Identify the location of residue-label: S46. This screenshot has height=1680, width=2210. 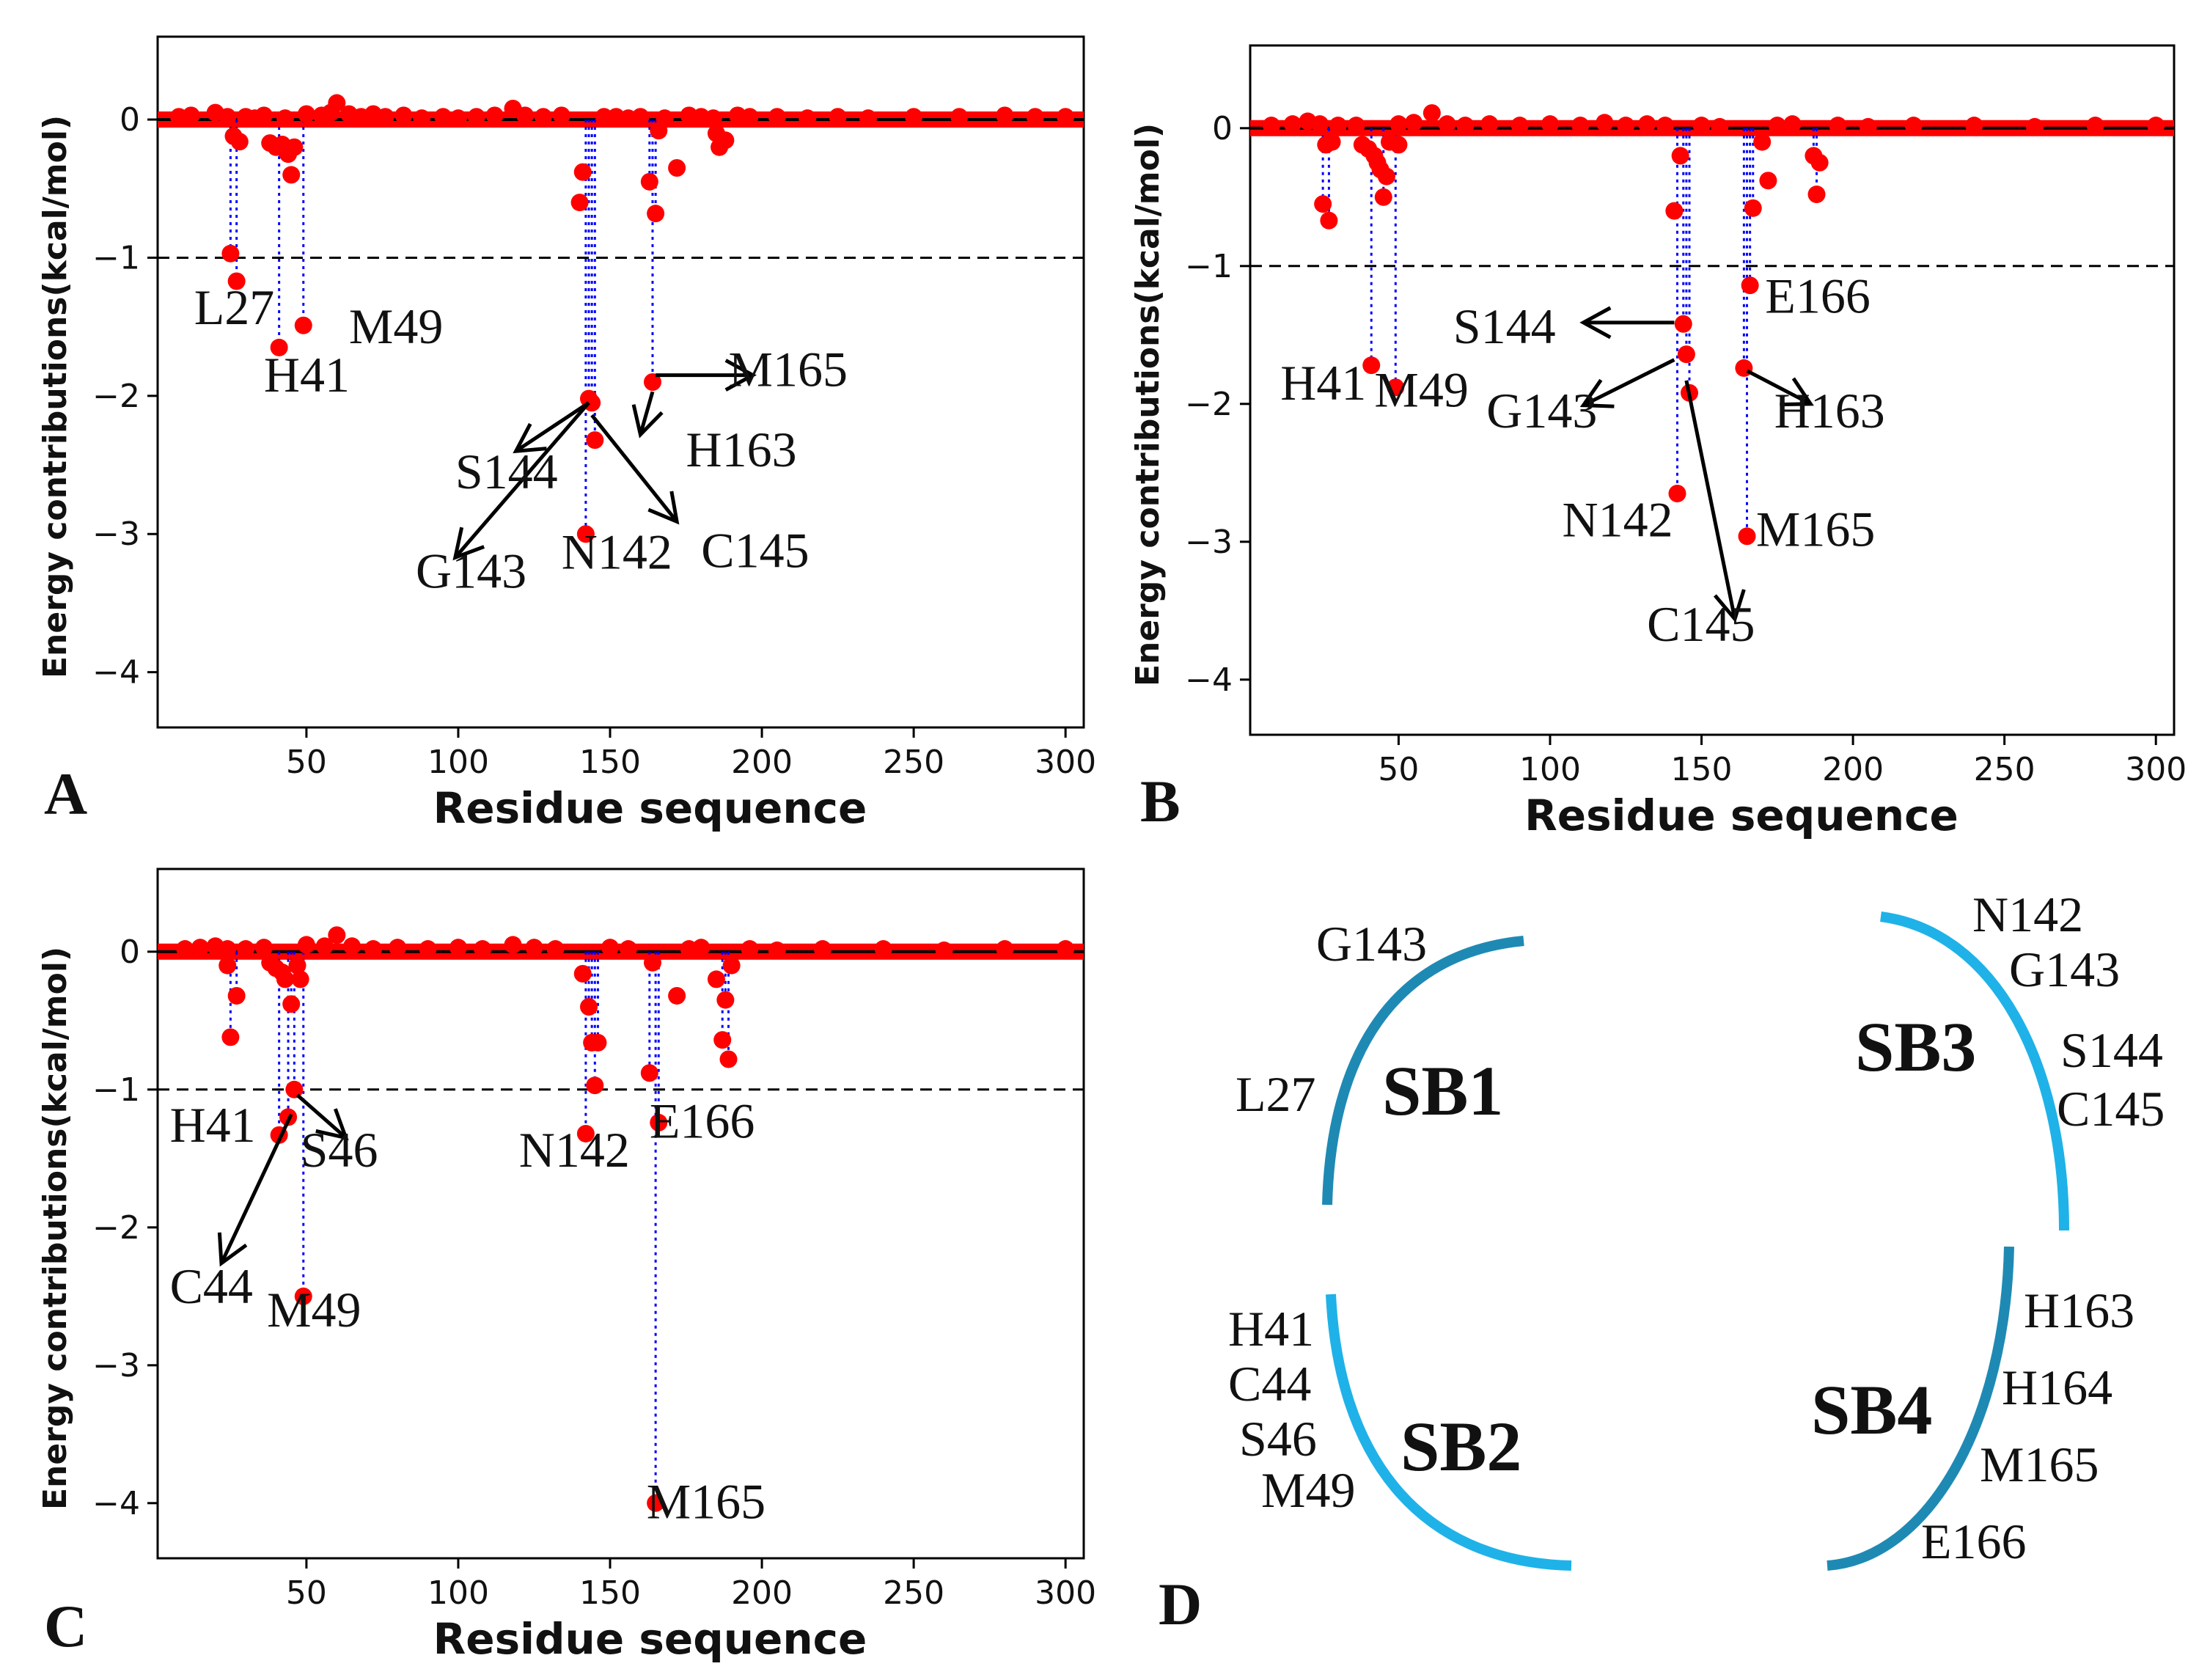
(339, 1150).